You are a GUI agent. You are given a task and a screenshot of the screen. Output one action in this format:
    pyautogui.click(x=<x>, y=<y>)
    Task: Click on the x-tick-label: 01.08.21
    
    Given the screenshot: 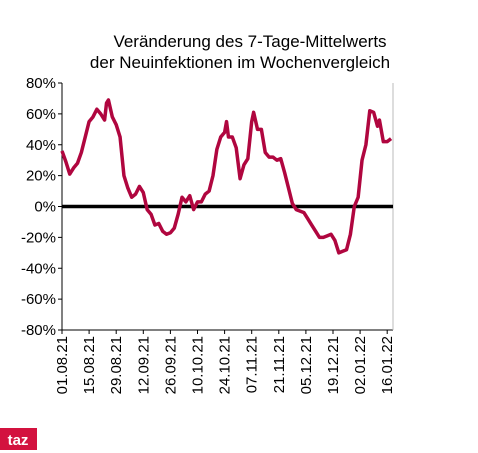 What is the action you would take?
    pyautogui.click(x=62, y=365)
    